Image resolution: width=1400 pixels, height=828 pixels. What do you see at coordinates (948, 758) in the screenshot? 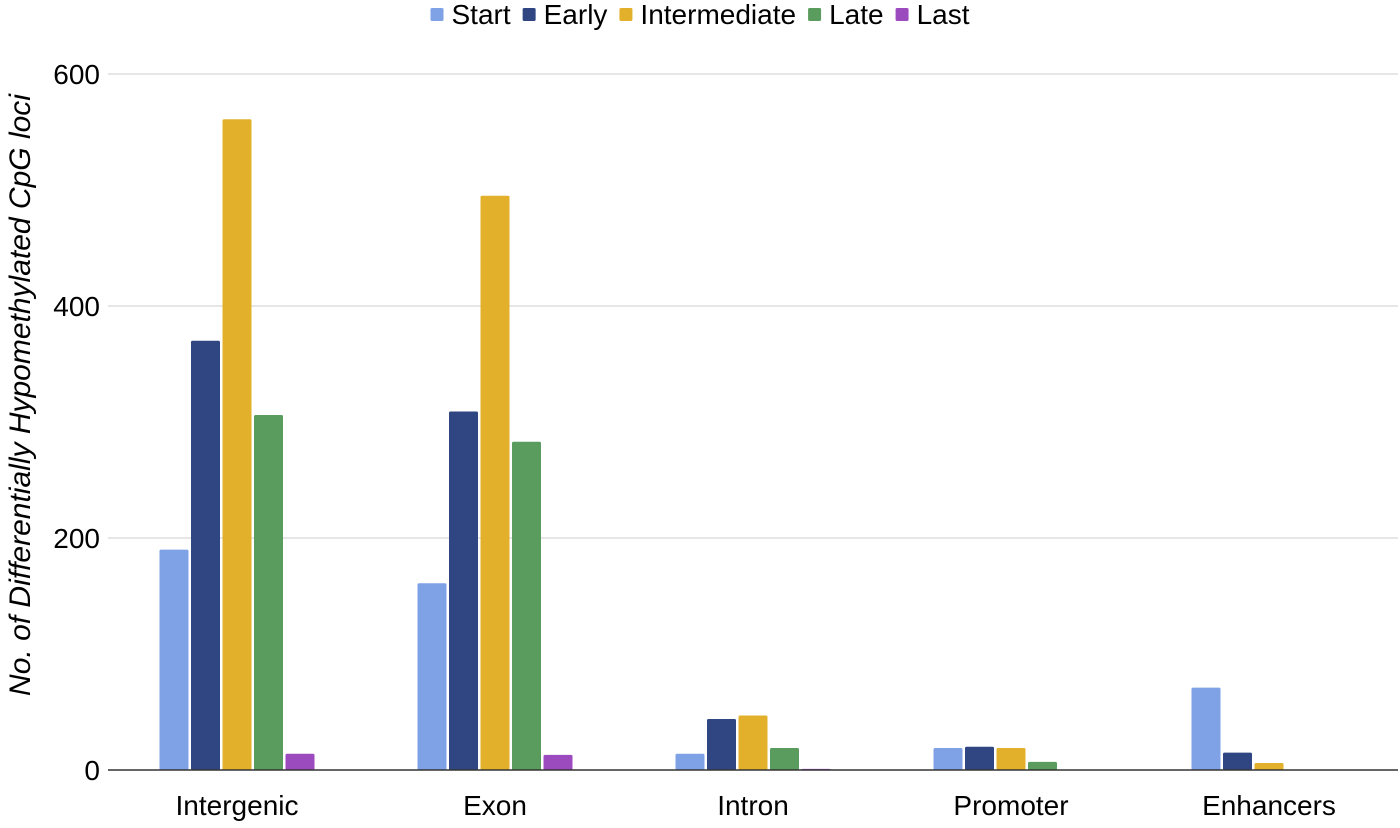
I see `bar-start-promoter` at bounding box center [948, 758].